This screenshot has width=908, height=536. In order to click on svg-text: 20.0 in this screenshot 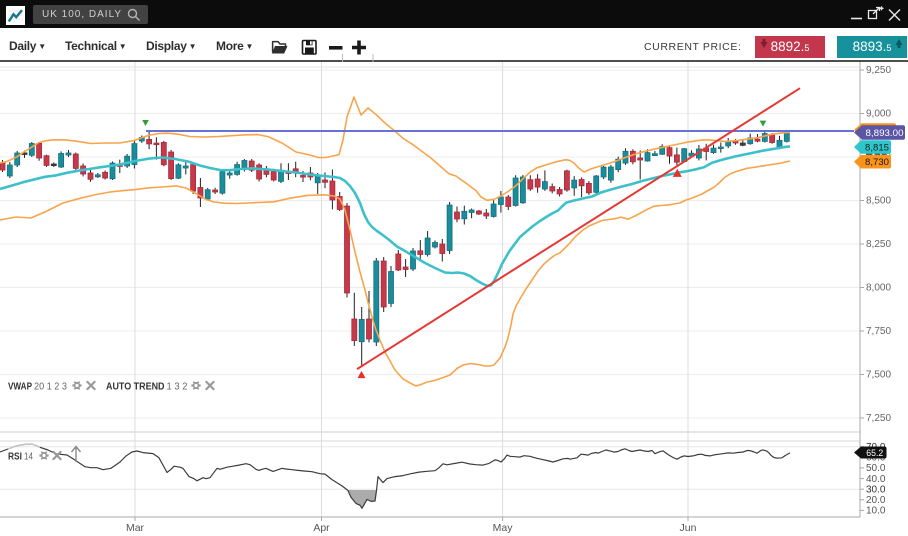, I will do `click(876, 500)`.